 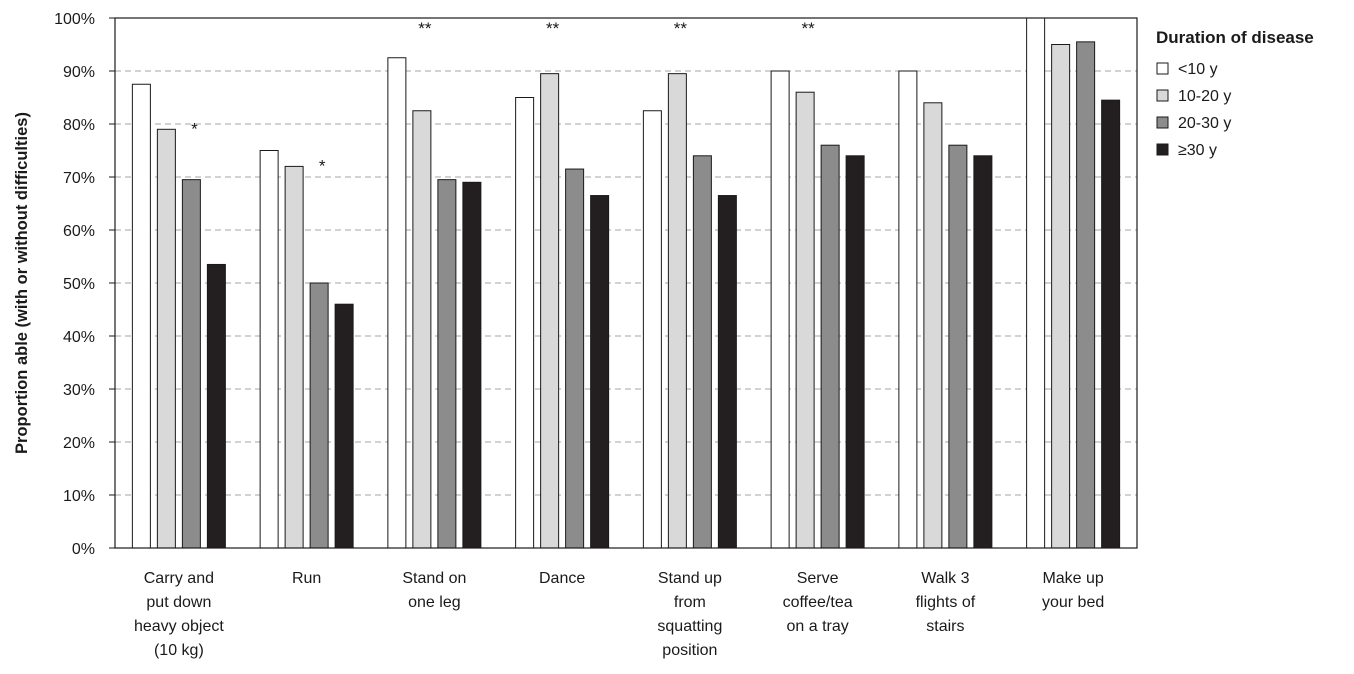 I want to click on y-tick-label: 30%, so click(x=79, y=390).